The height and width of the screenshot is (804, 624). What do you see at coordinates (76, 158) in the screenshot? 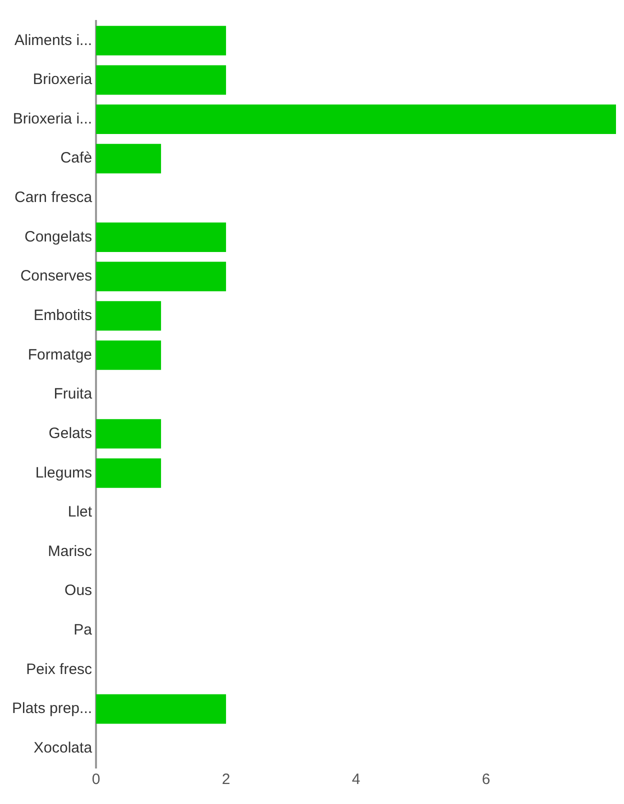
I see `y-tick-label: Cafè` at bounding box center [76, 158].